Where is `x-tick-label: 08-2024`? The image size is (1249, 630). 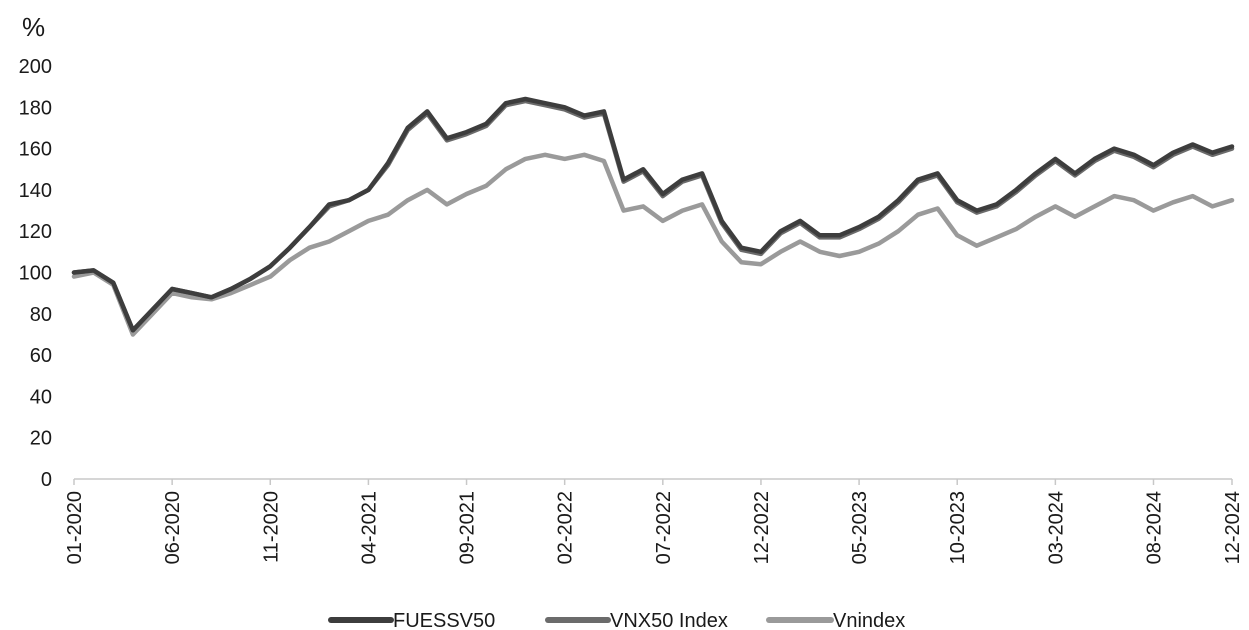
x-tick-label: 08-2024 is located at coordinates (1154, 527).